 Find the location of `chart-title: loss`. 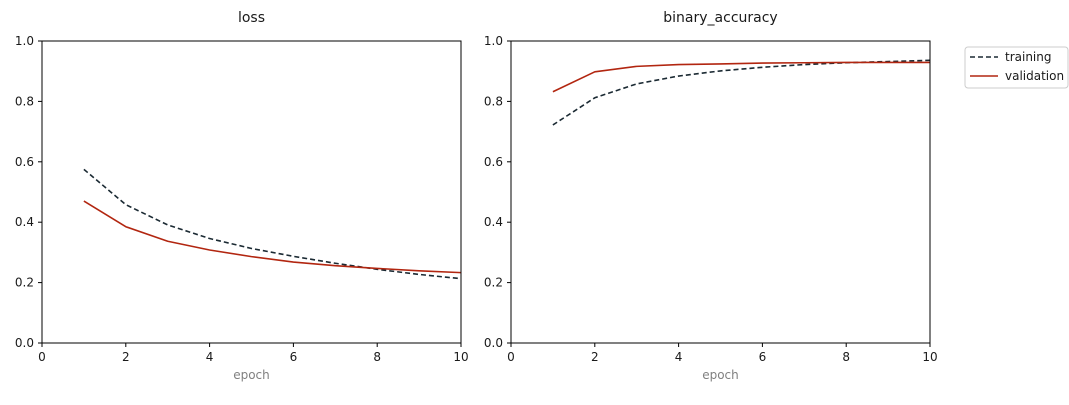

chart-title: loss is located at coordinates (251, 18).